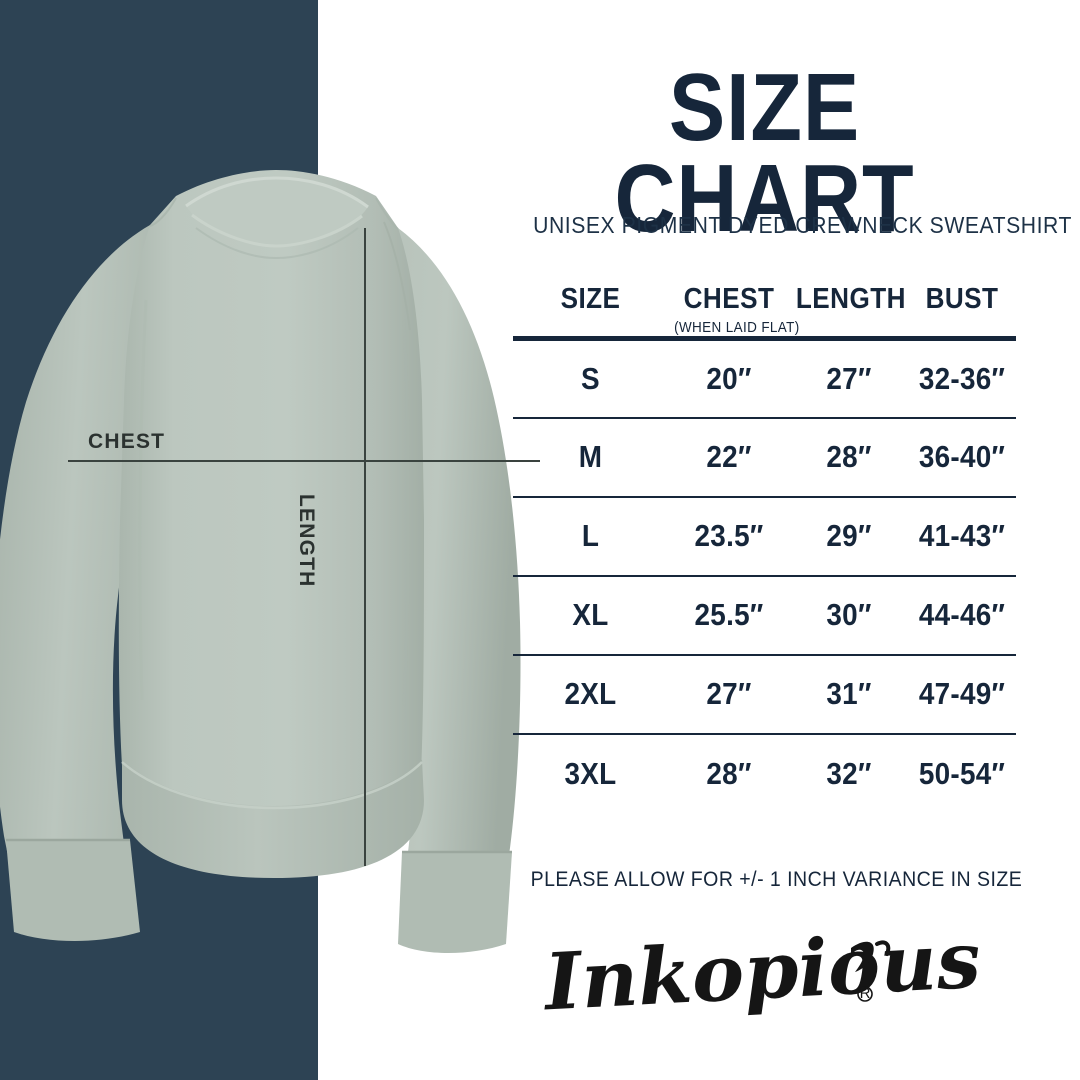  What do you see at coordinates (962, 614) in the screenshot?
I see `cell-bust: 44-46″` at bounding box center [962, 614].